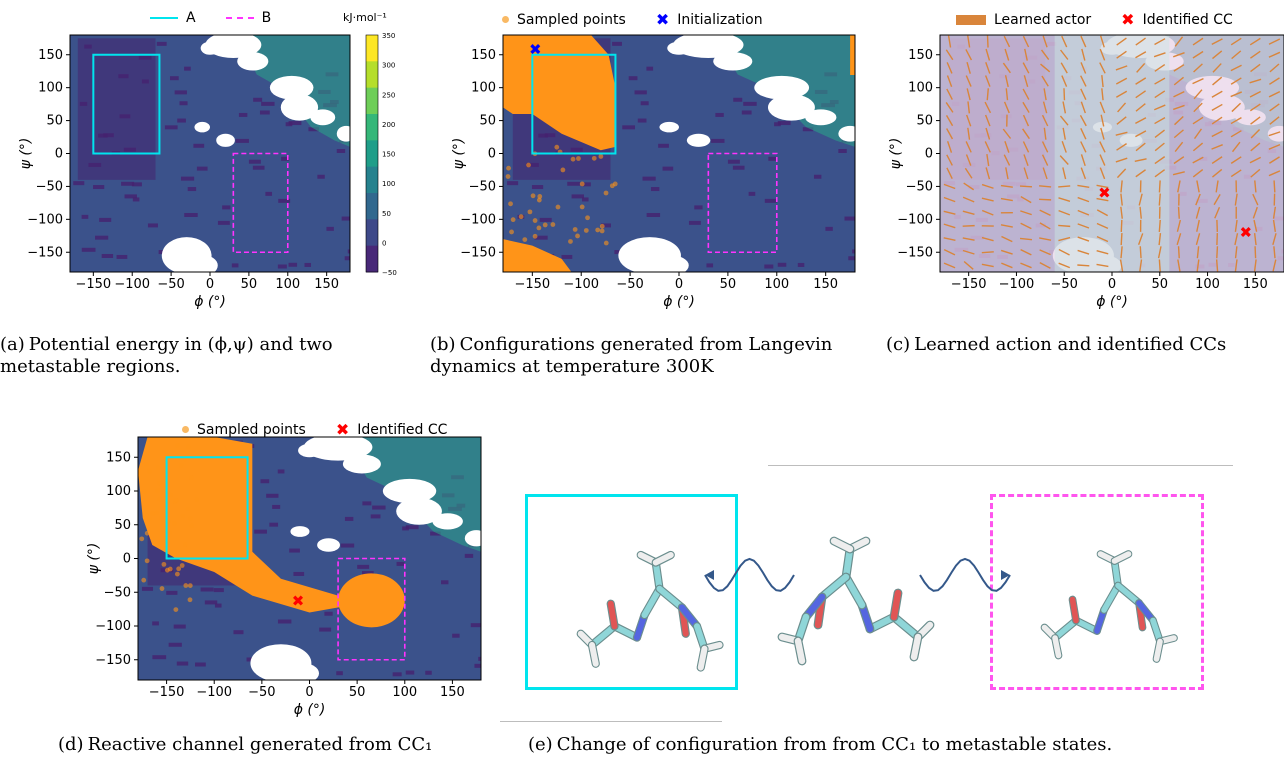 Image resolution: width=1284 pixels, height=763 pixels. I want to click on plot-content, so click(210, 153).